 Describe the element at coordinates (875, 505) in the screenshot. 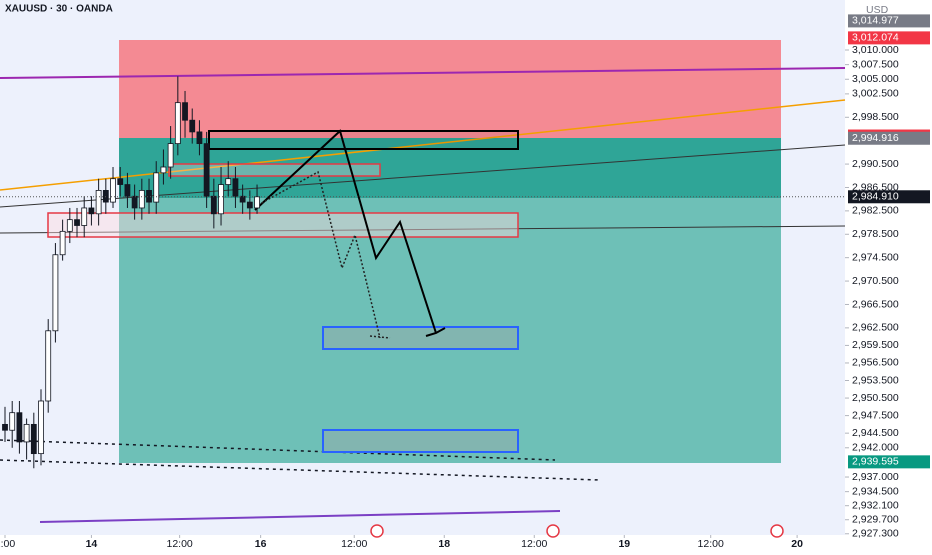

I see `y-tick-label: 2,932.100` at that location.